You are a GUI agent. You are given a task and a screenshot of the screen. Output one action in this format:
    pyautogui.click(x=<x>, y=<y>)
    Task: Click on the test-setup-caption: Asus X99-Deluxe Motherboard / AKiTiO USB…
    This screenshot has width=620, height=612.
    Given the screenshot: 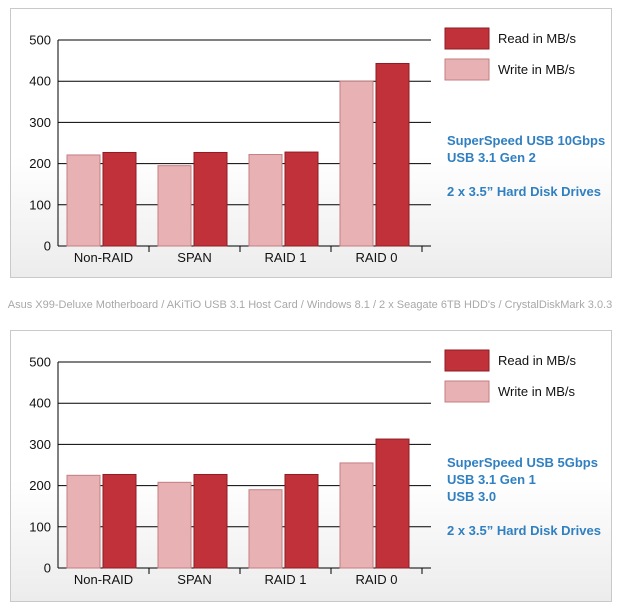 What is the action you would take?
    pyautogui.click(x=310, y=305)
    